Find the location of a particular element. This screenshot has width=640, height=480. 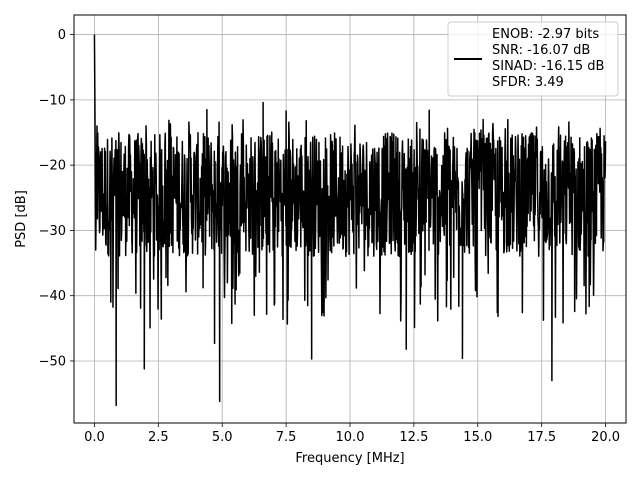

legend-snr: SNR: -16.07 dB is located at coordinates (541, 50).